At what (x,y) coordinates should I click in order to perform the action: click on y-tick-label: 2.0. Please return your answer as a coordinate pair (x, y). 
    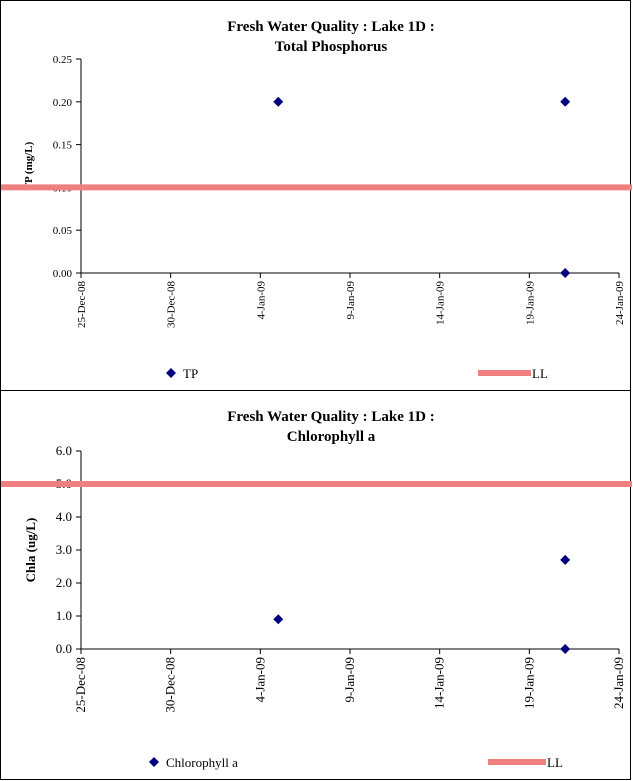
    Looking at the image, I should click on (64, 582).